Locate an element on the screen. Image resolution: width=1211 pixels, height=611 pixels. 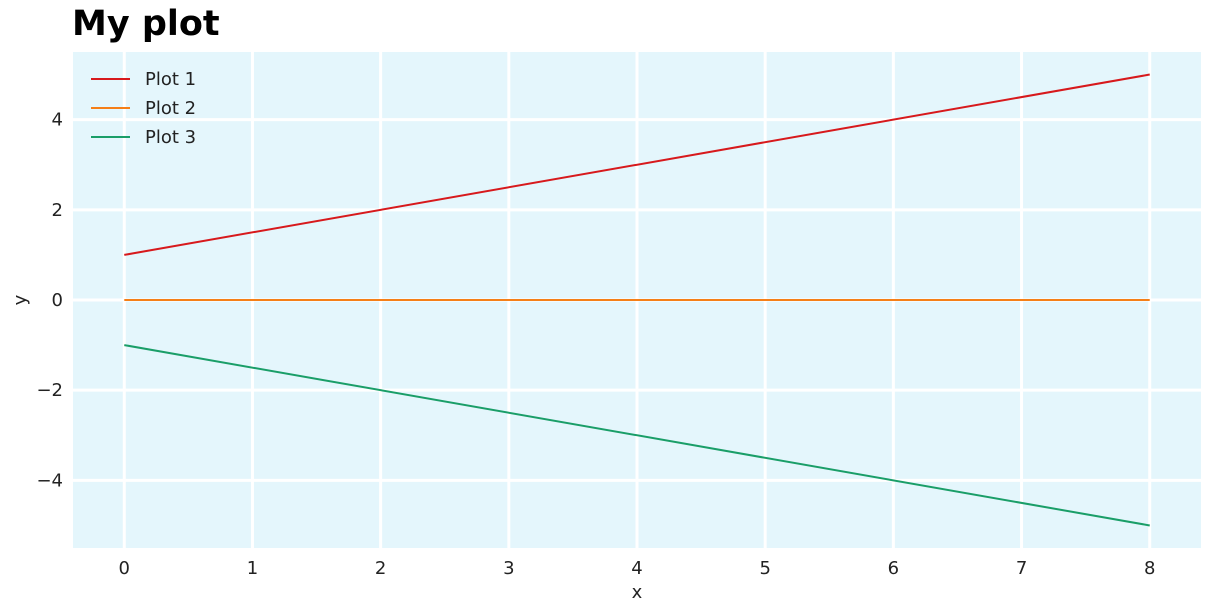
x-tick-label: 5 is located at coordinates (764, 568).